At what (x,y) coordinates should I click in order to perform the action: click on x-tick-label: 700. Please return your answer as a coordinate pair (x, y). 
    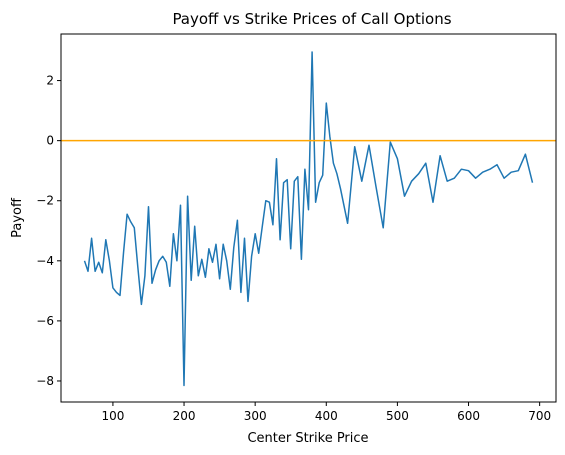
    Looking at the image, I should click on (539, 416).